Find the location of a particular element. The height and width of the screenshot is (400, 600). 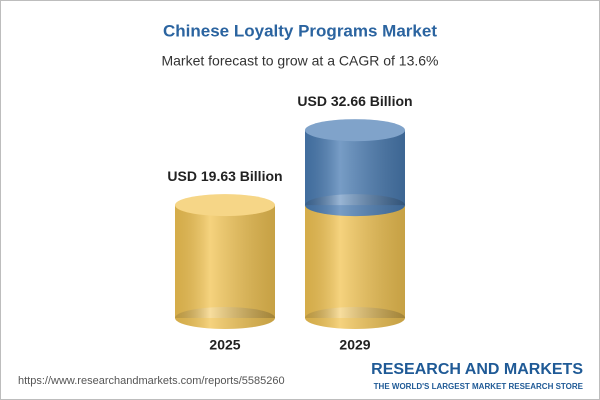

cylinder-top-light is located at coordinates (225, 205).